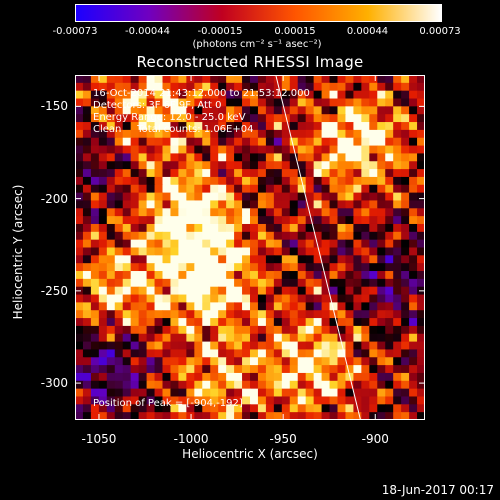 Image resolution: width=500 pixels, height=500 pixels. What do you see at coordinates (54, 290) in the screenshot?
I see `y-tick-label: -250` at bounding box center [54, 290].